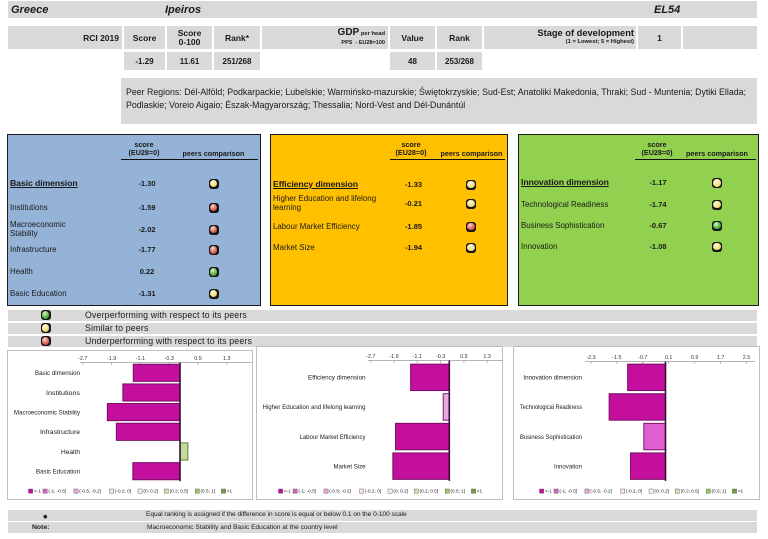  Describe the element at coordinates (47, 413) in the screenshot. I see `svg-text: Macroeconomic Stability` at that location.